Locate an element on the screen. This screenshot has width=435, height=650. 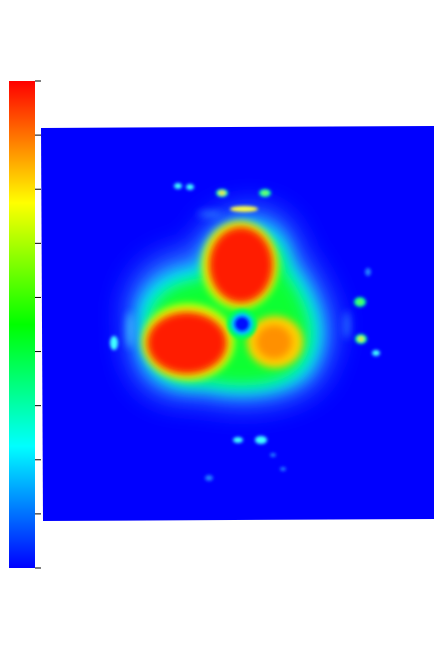
main-lobe-top is located at coordinates (241, 265).